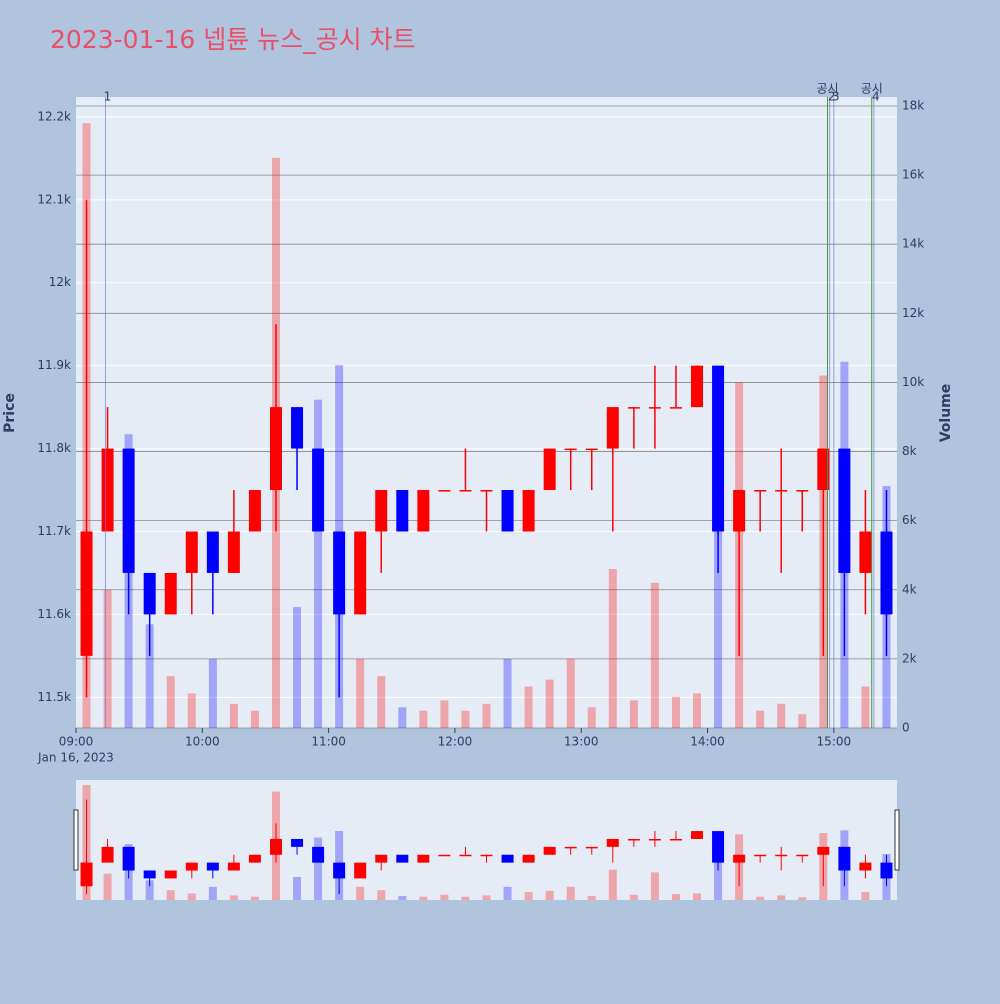  What do you see at coordinates (913, 175) in the screenshot?
I see `y2-tick-label: 16k` at bounding box center [913, 175].